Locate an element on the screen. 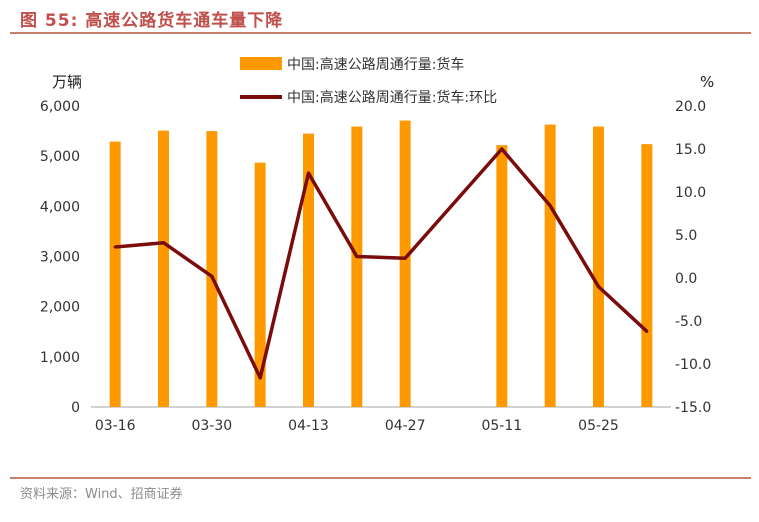 The image size is (759, 522). left-tick-label: 2,000 is located at coordinates (60, 308).